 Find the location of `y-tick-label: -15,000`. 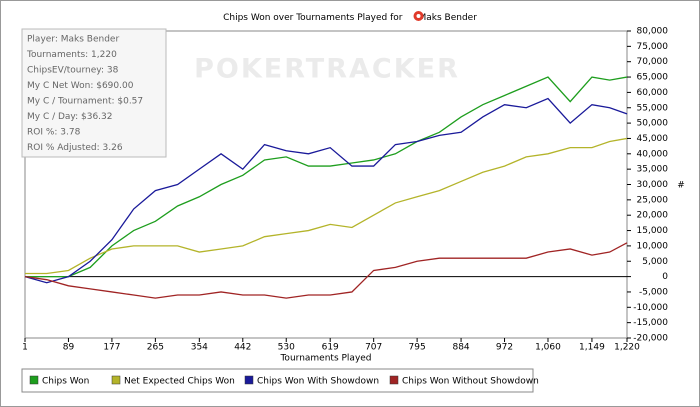

y-tick-label: -15,000 is located at coordinates (650, 323).